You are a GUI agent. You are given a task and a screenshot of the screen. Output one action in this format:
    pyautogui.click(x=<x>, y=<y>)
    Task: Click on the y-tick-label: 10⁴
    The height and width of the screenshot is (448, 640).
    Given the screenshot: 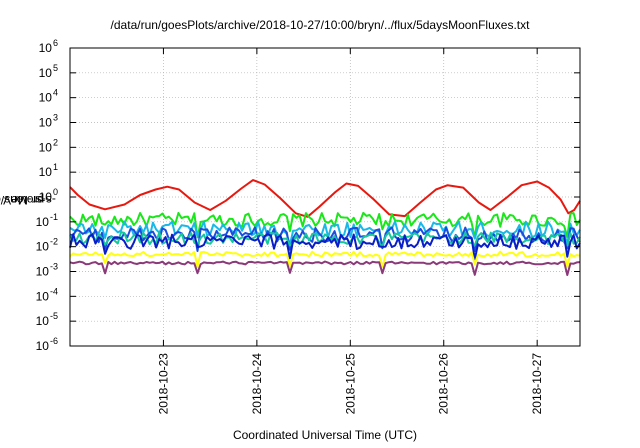 What is the action you would take?
    pyautogui.click(x=48, y=96)
    